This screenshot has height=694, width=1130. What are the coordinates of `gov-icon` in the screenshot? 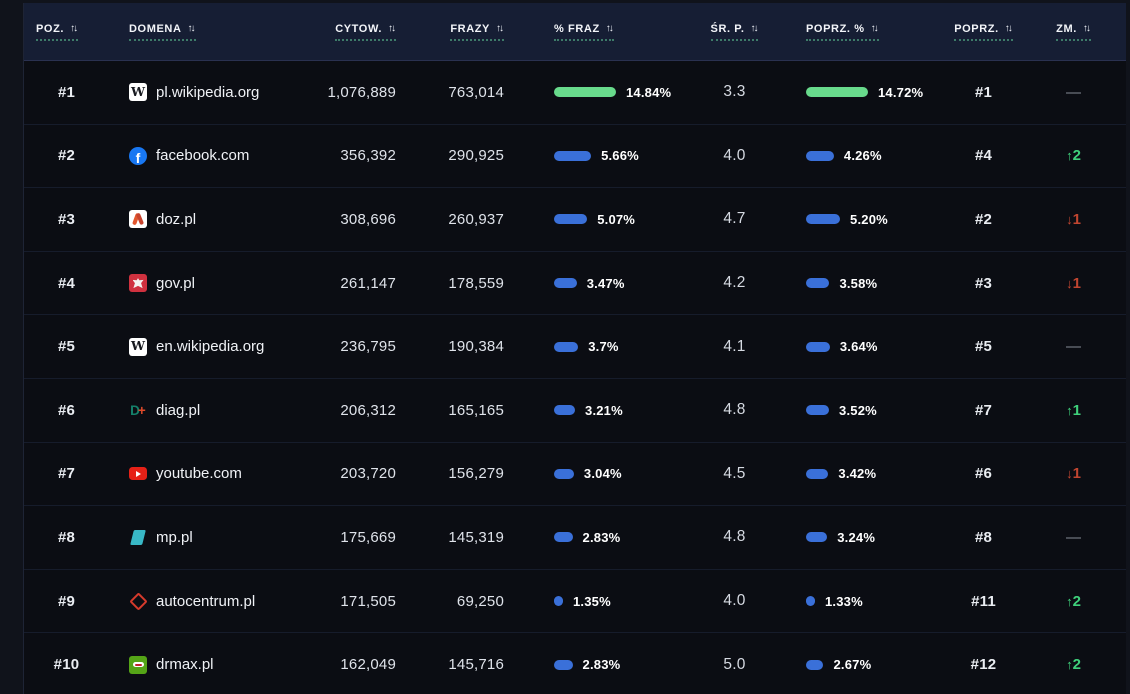 It's located at (138, 283).